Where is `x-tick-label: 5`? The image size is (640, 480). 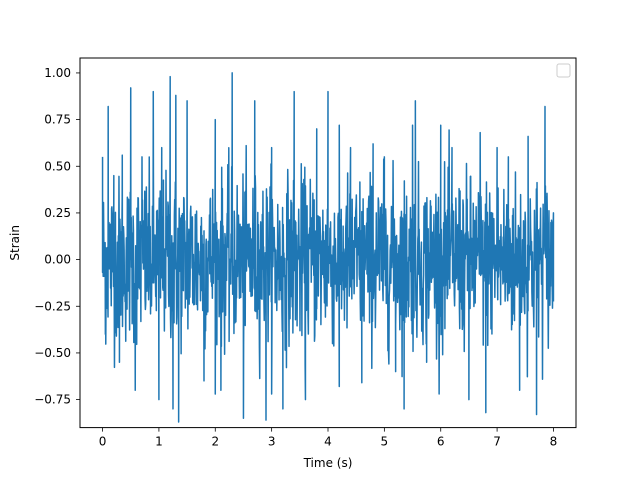
x-tick-label: 5 is located at coordinates (385, 442).